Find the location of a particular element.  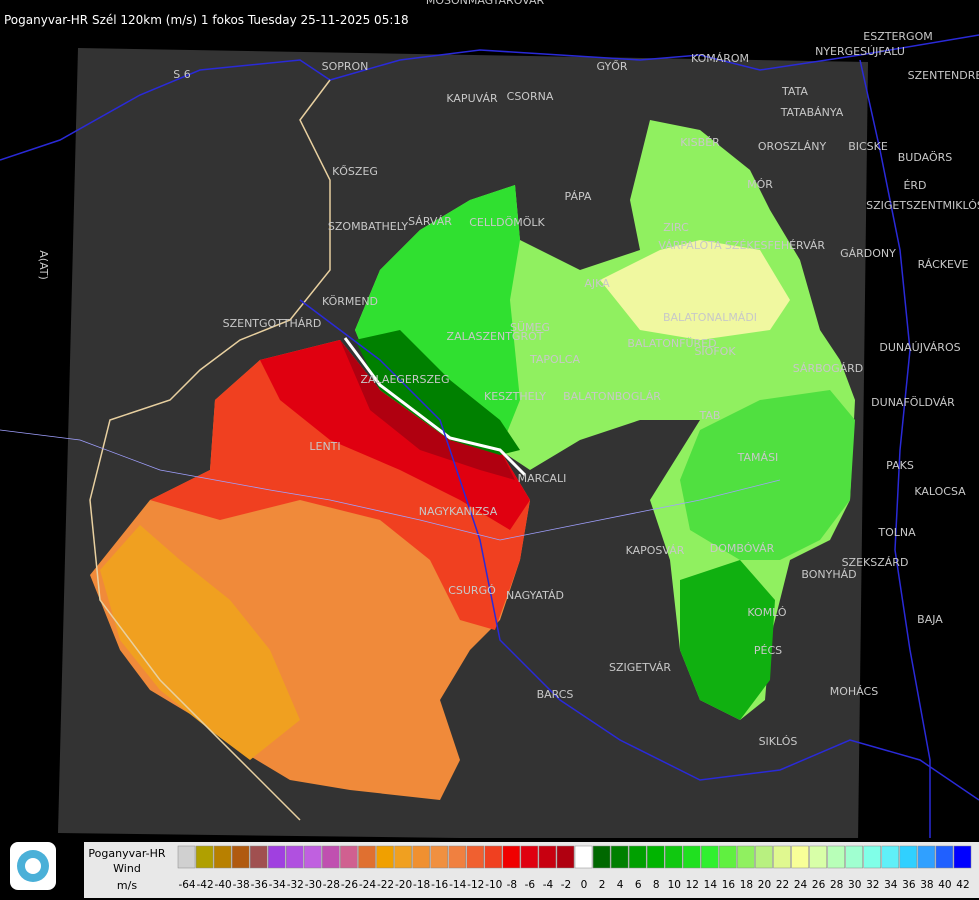

colorbar-label: 0 is located at coordinates (584, 885).